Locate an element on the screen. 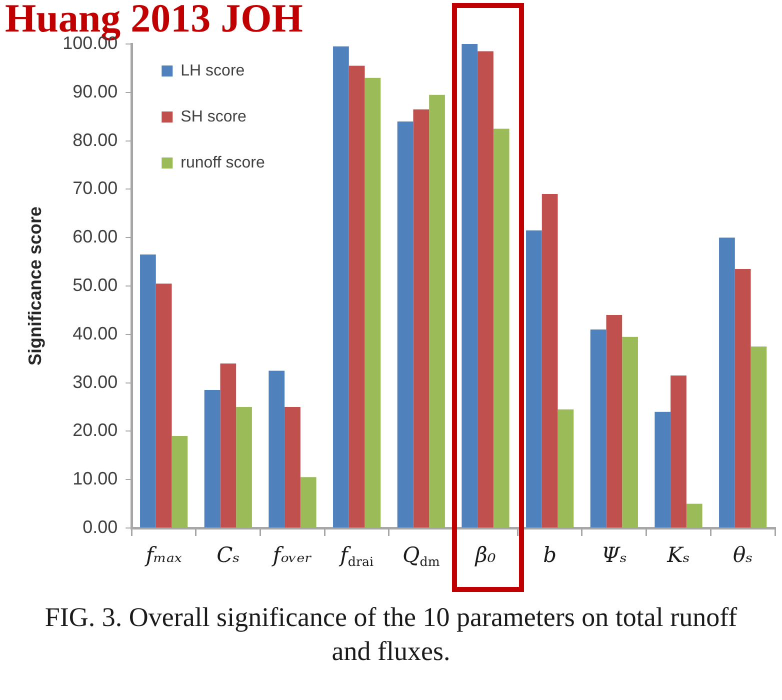 The height and width of the screenshot is (700, 782). legend-label: runoff score is located at coordinates (222, 163).